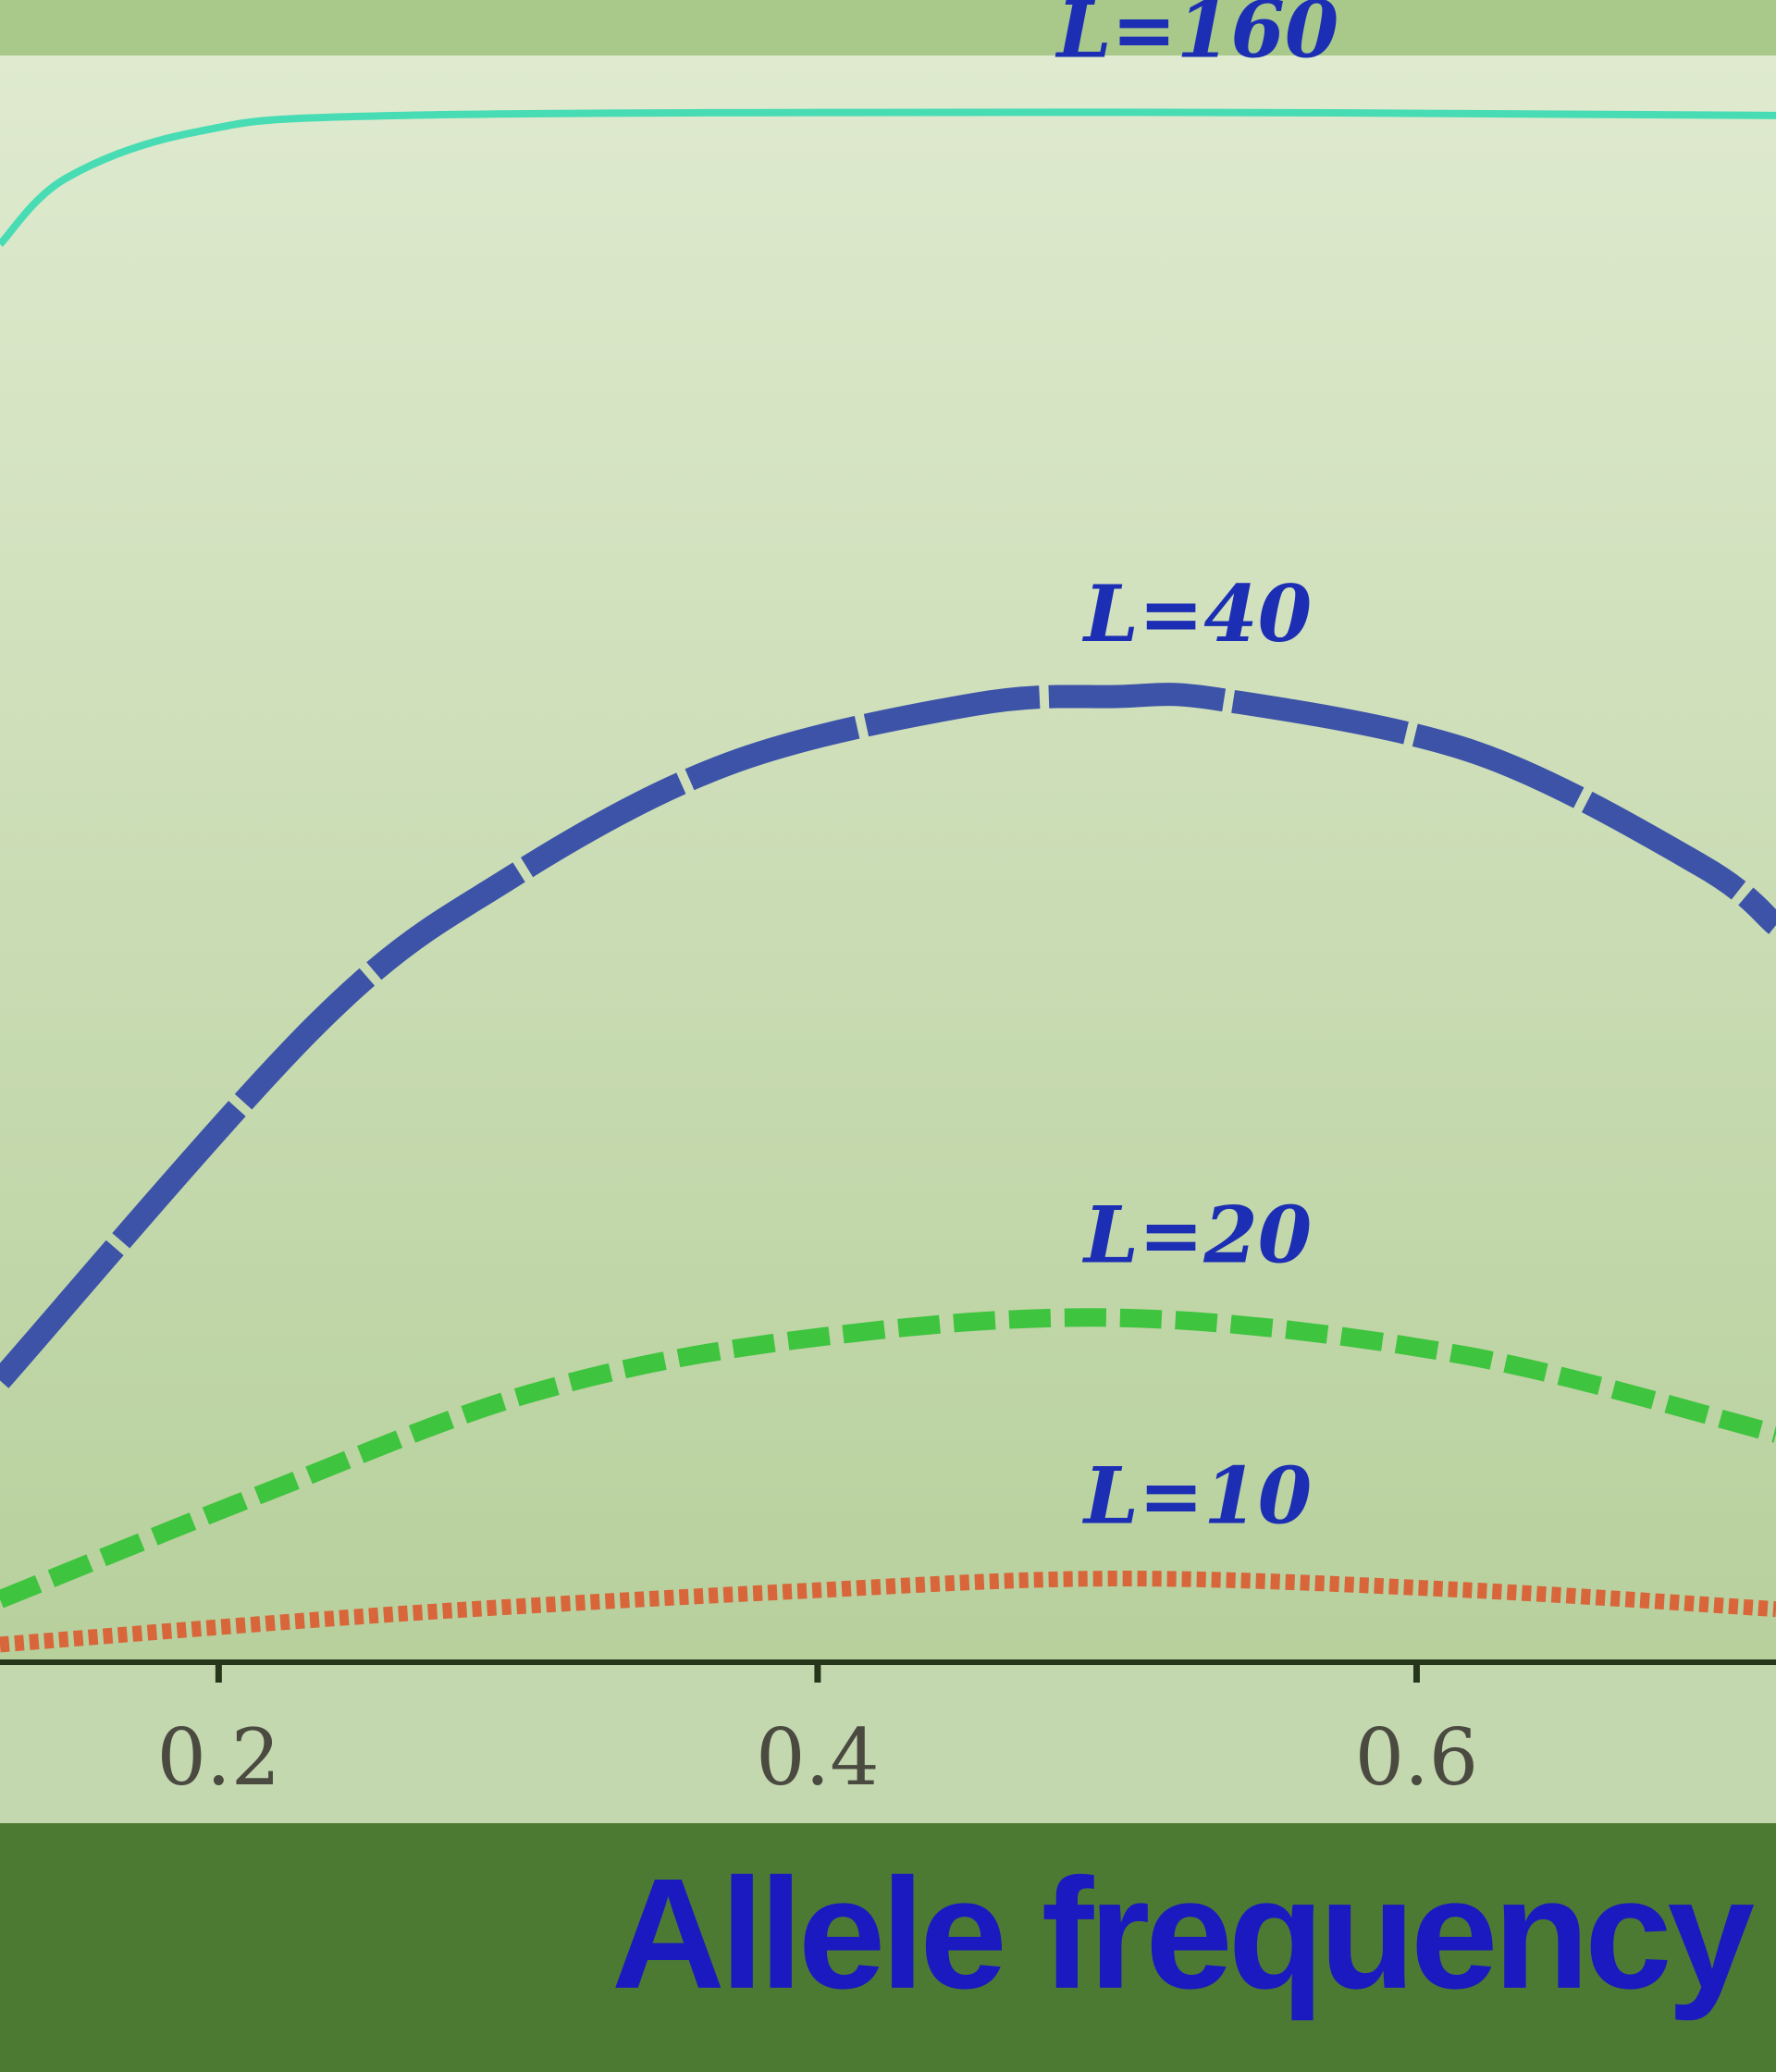  Describe the element at coordinates (1197, 1236) in the screenshot. I see `series-label: L=20` at that location.